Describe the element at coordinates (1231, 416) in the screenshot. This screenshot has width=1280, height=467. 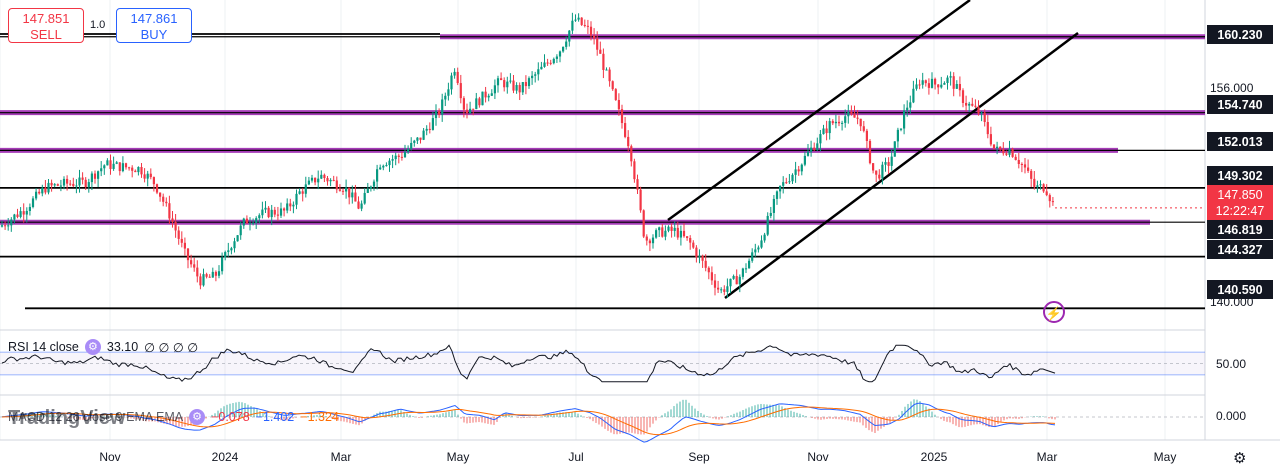
I see `macd-axis-label: 0.000` at that location.